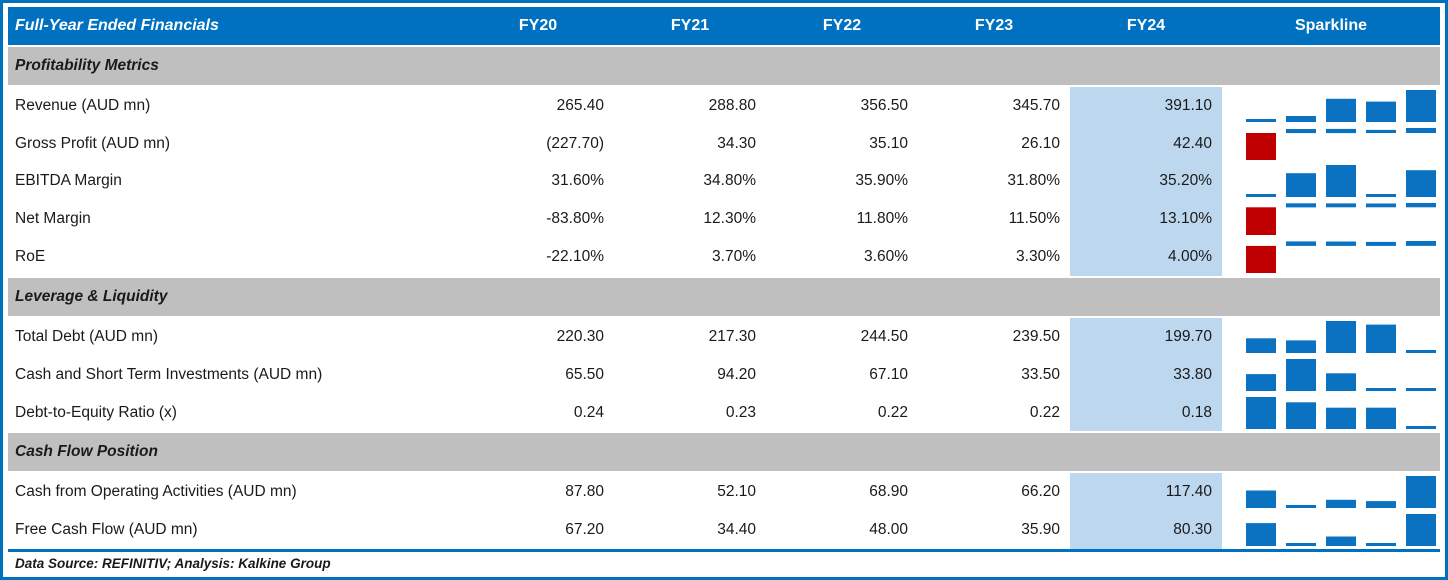 This screenshot has width=1448, height=580. What do you see at coordinates (888, 492) in the screenshot?
I see `value-fy22: 68.90` at bounding box center [888, 492].